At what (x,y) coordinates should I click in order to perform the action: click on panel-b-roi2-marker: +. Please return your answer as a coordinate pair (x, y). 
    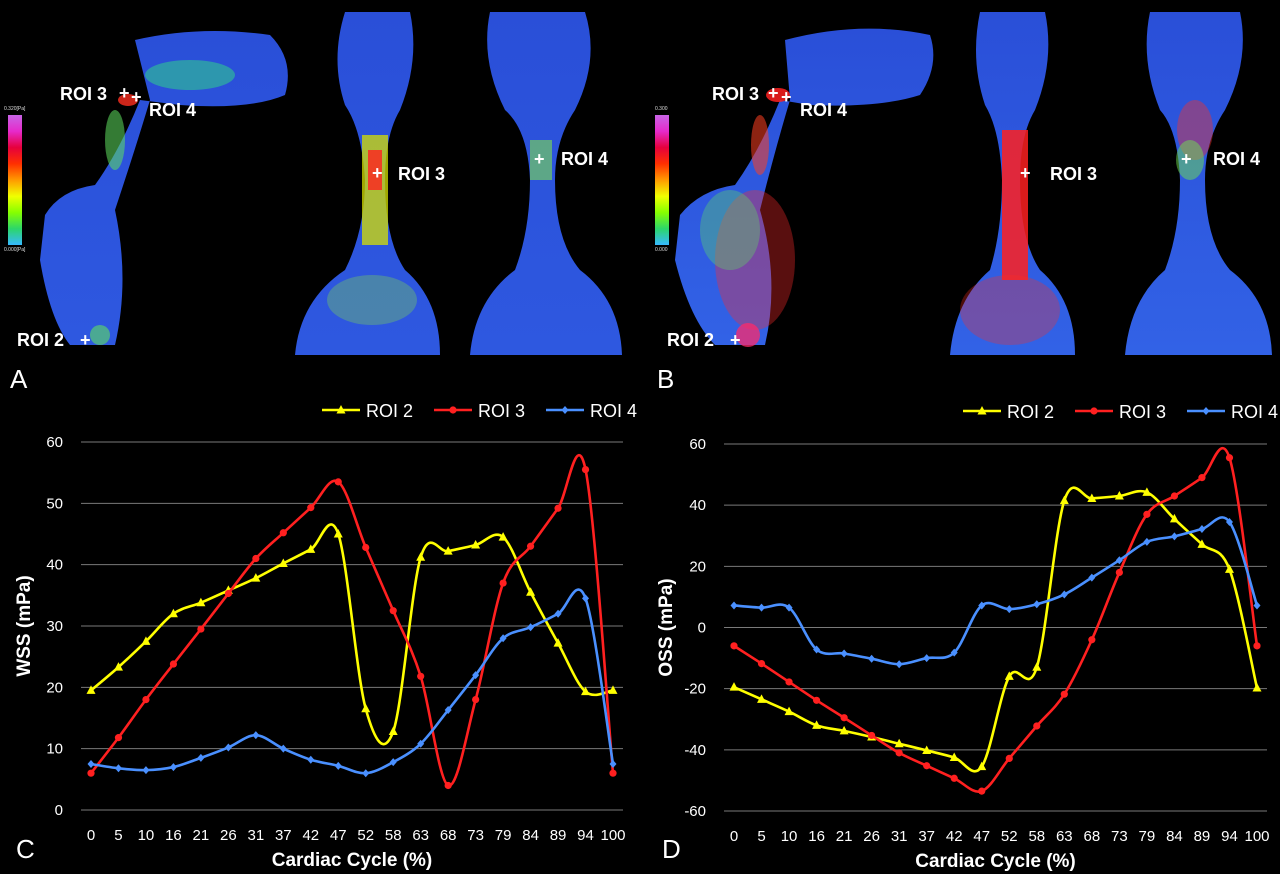
    Looking at the image, I should click on (735, 340).